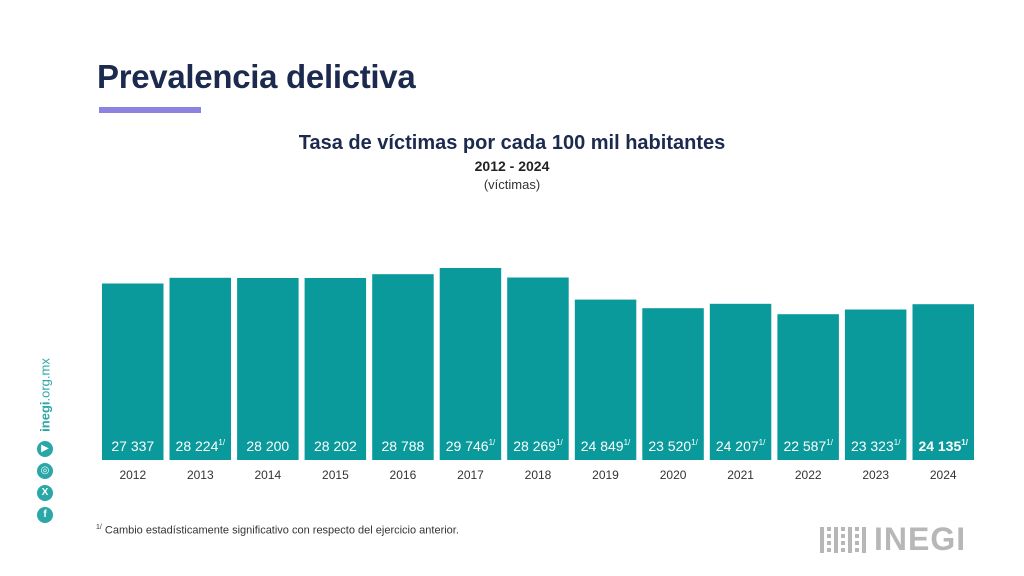 The width and height of the screenshot is (1024, 576). I want to click on bar-2012, so click(133, 371).